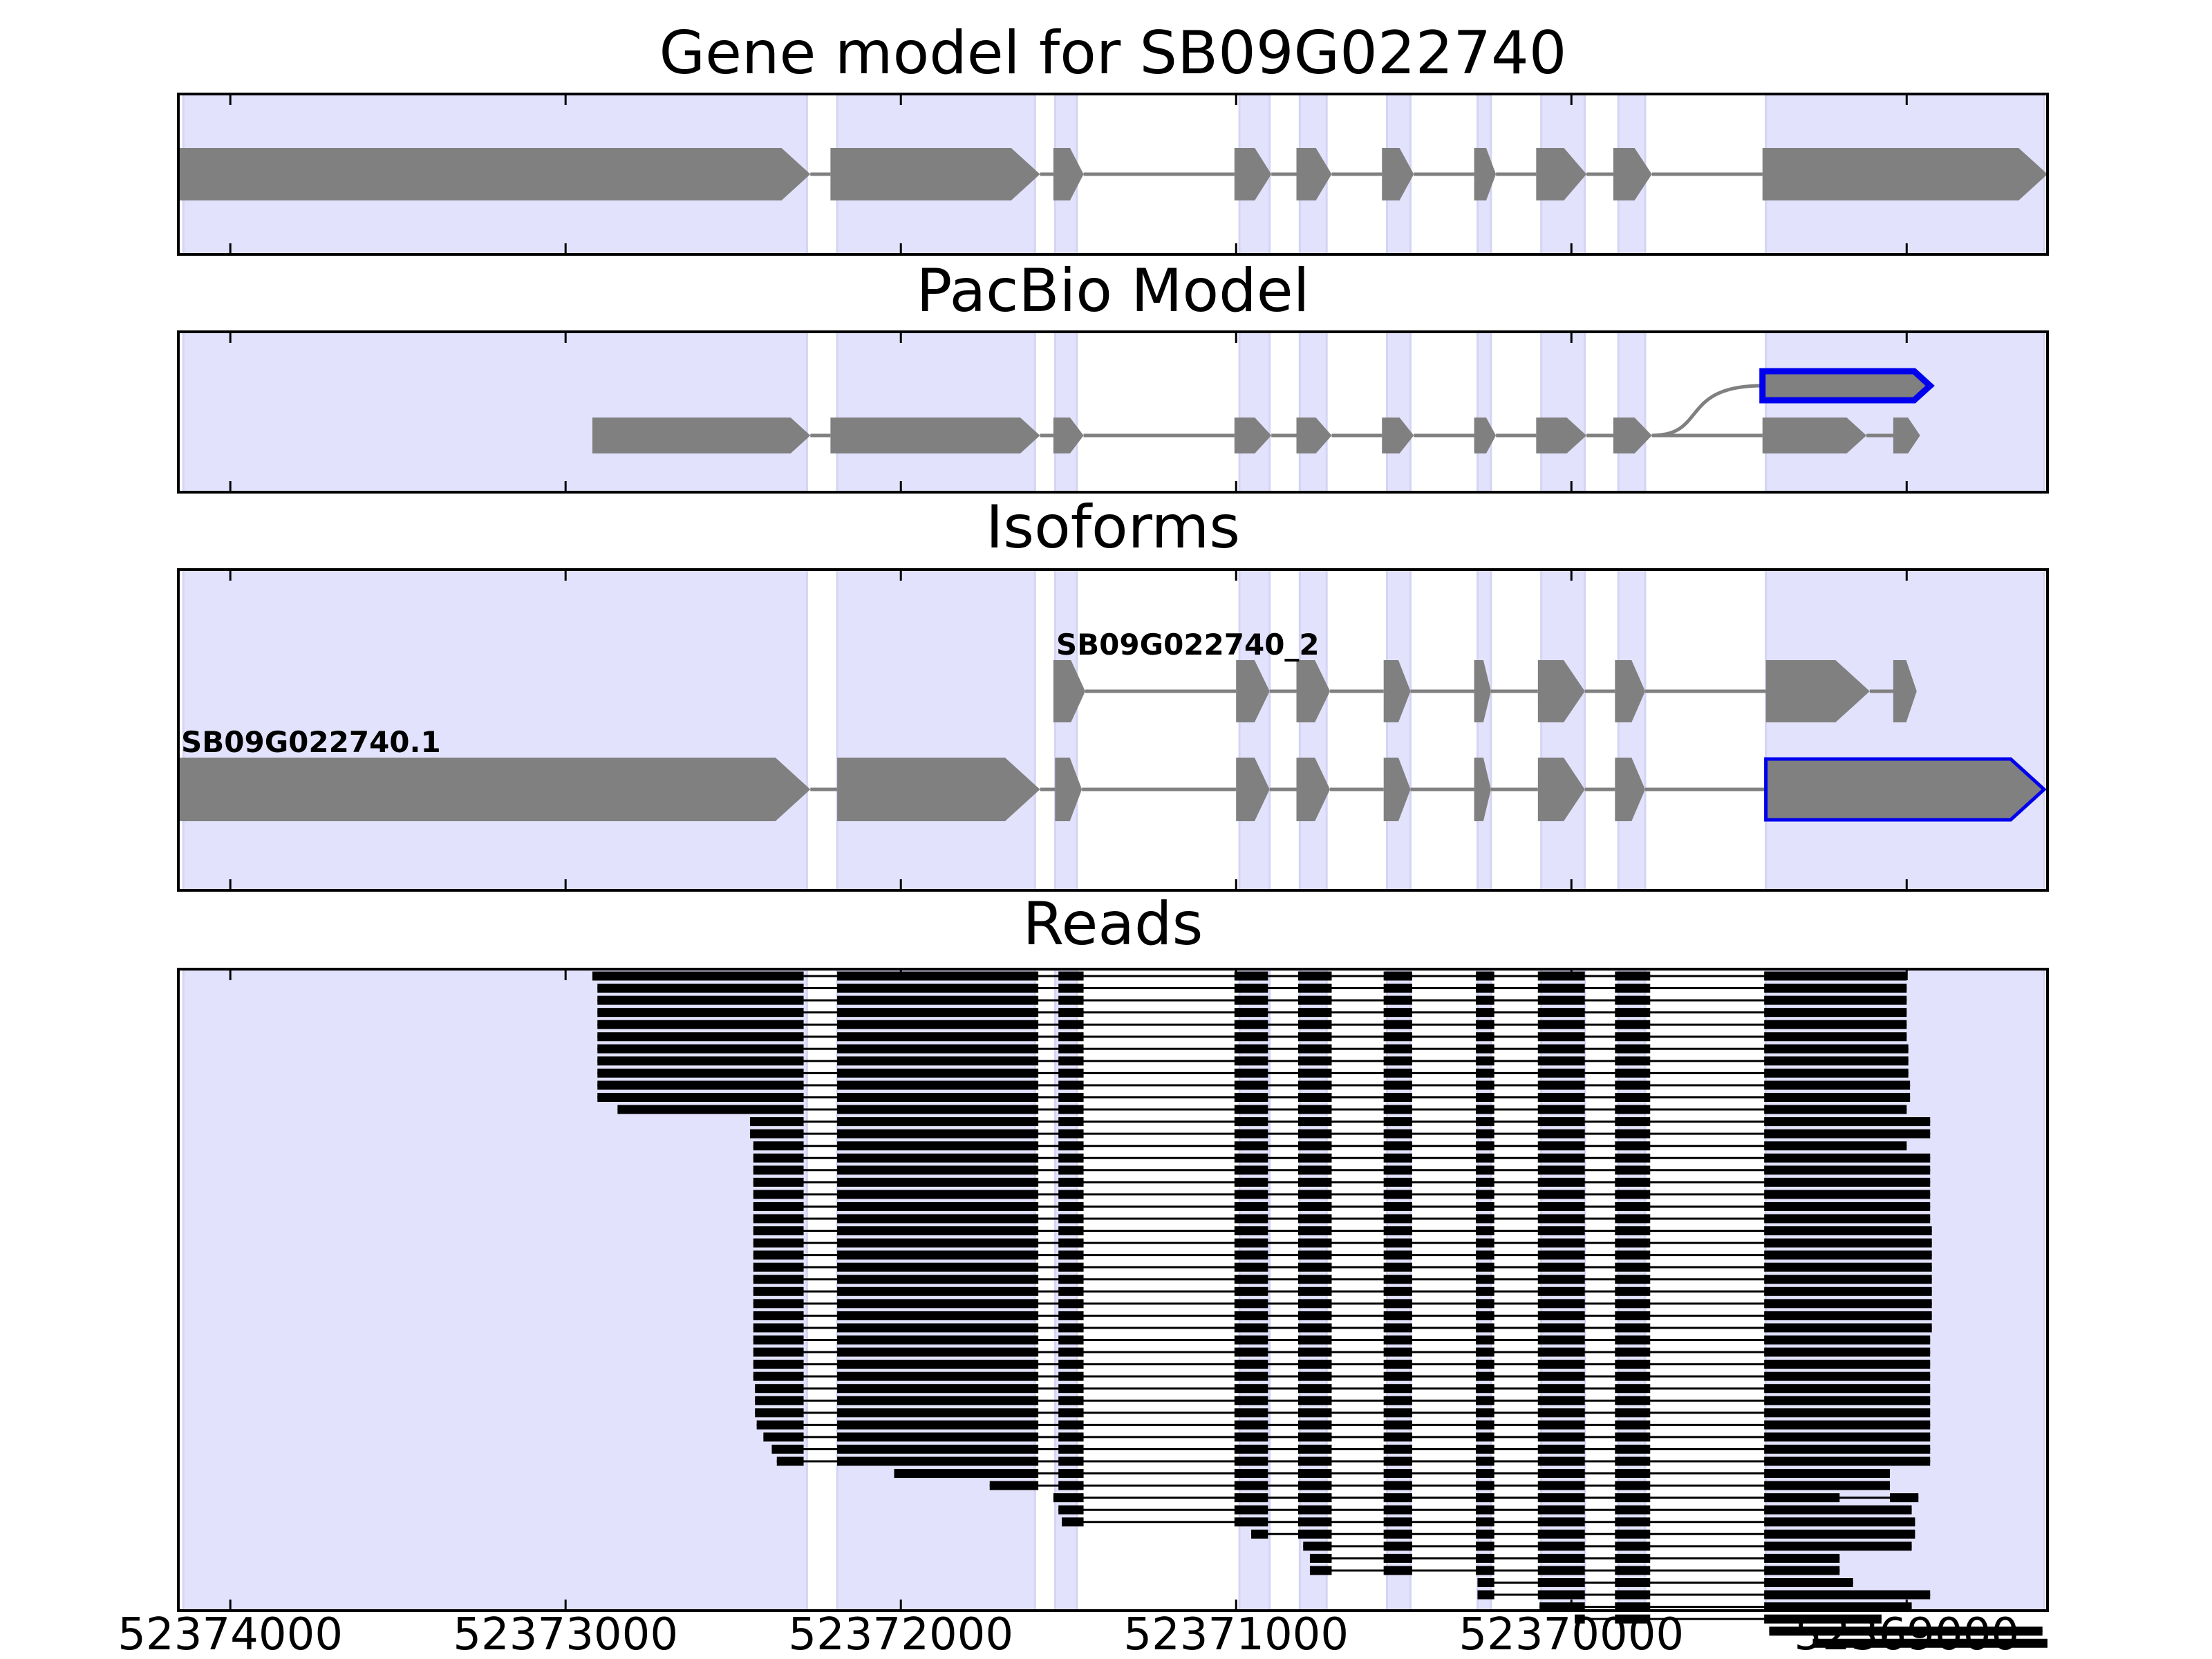 The width and height of the screenshot is (2212, 1659). I want to click on gene-model-panel: Gene model for SB09G022740, so click(1113, 138).